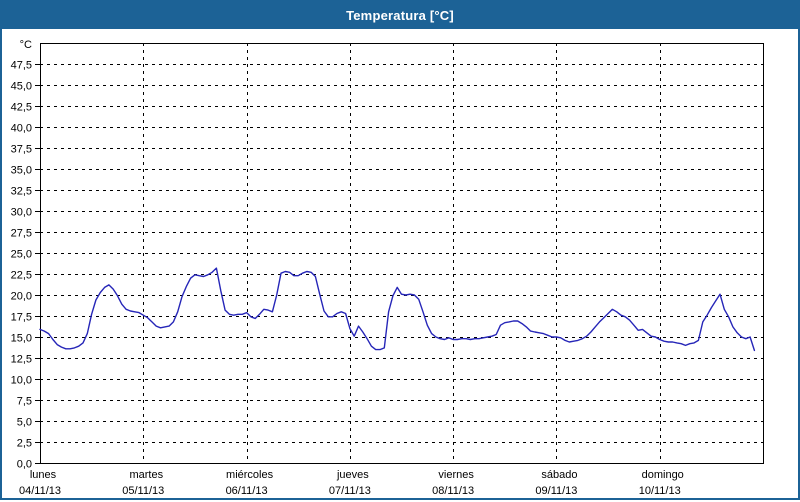 This screenshot has height=502, width=800. Describe the element at coordinates (21, 297) in the screenshot. I see `y-tick-label: 20,0` at that location.